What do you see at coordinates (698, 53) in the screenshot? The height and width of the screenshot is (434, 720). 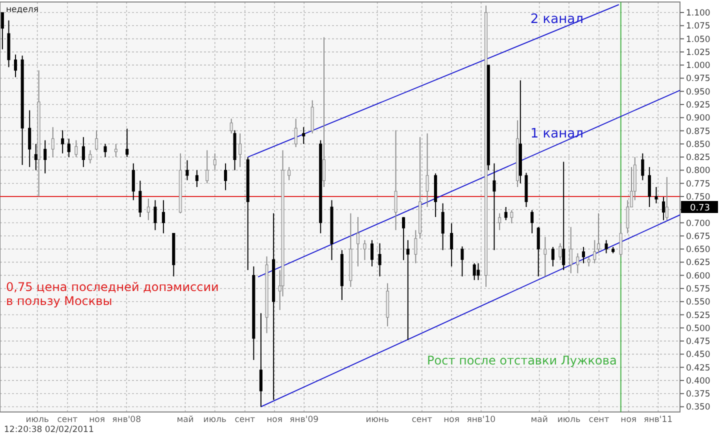 I see `y-tick-label: 1.025` at bounding box center [698, 53].